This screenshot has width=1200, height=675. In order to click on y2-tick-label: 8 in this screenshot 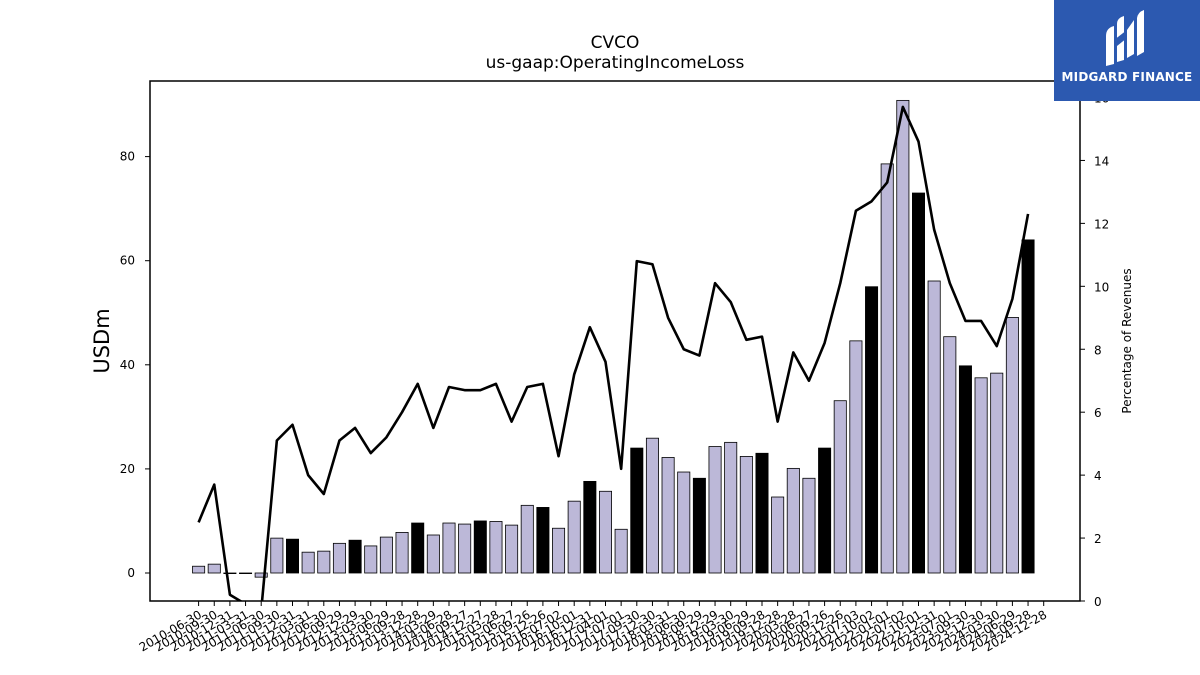, I will do `click(1098, 350)`.